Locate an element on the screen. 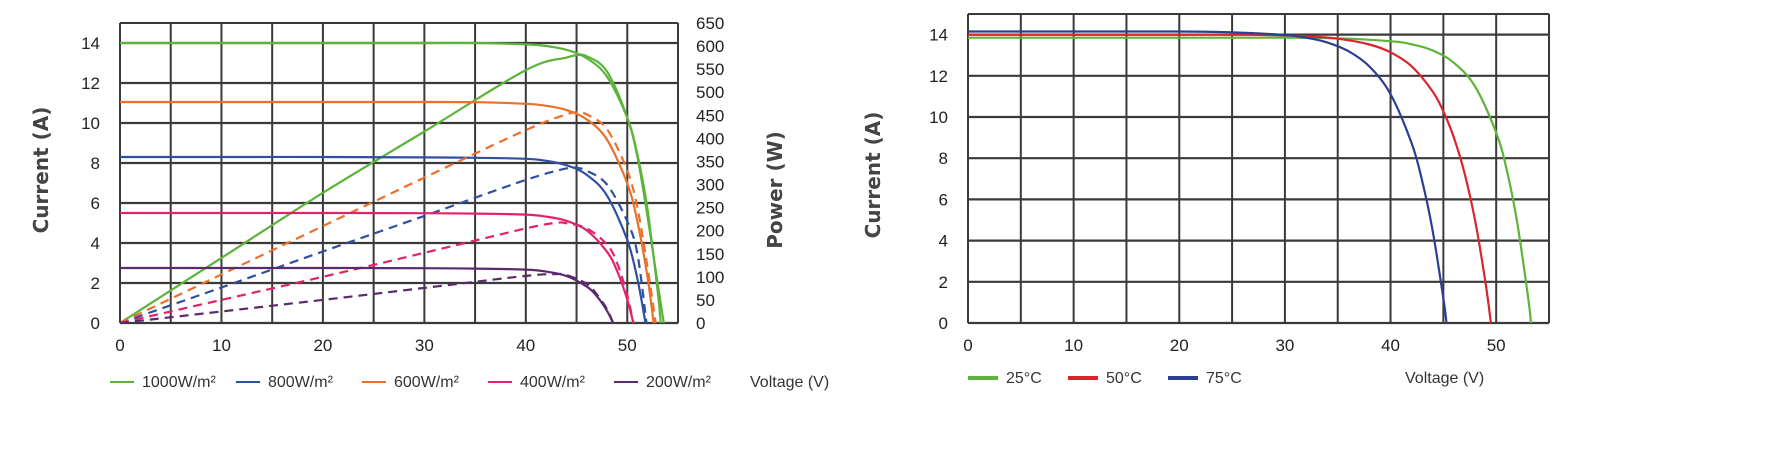 The width and height of the screenshot is (1779, 473). right-x-axis-label: Voltage (V) is located at coordinates (1444, 378).